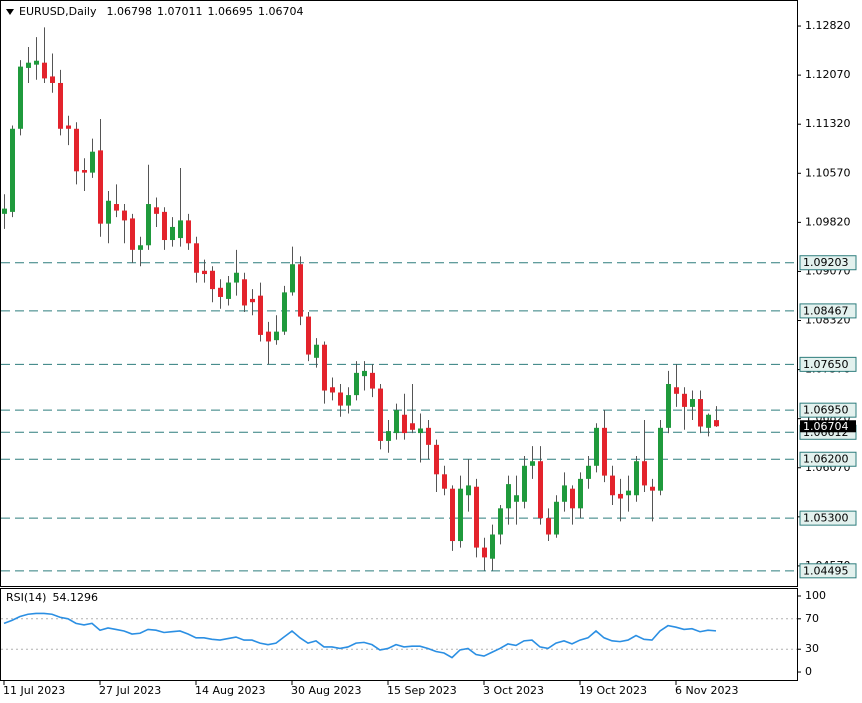 The width and height of the screenshot is (862, 703). I want to click on level-label: 1.05300, so click(826, 518).